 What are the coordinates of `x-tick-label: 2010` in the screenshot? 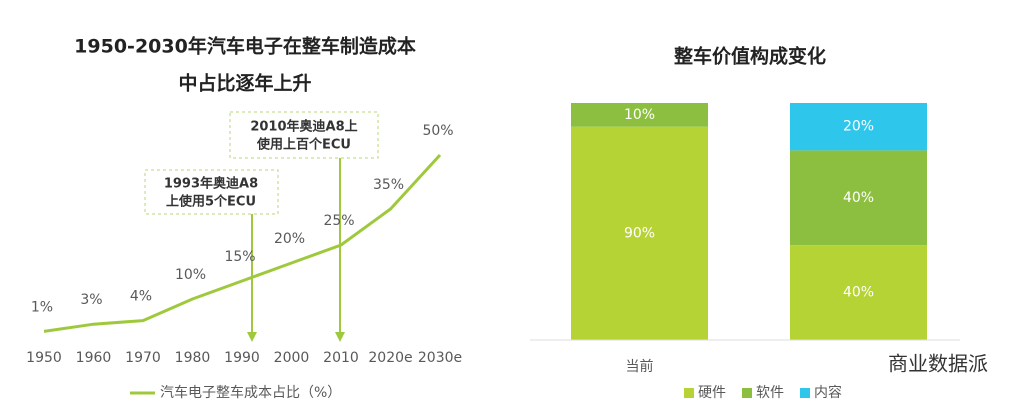 It's located at (341, 358).